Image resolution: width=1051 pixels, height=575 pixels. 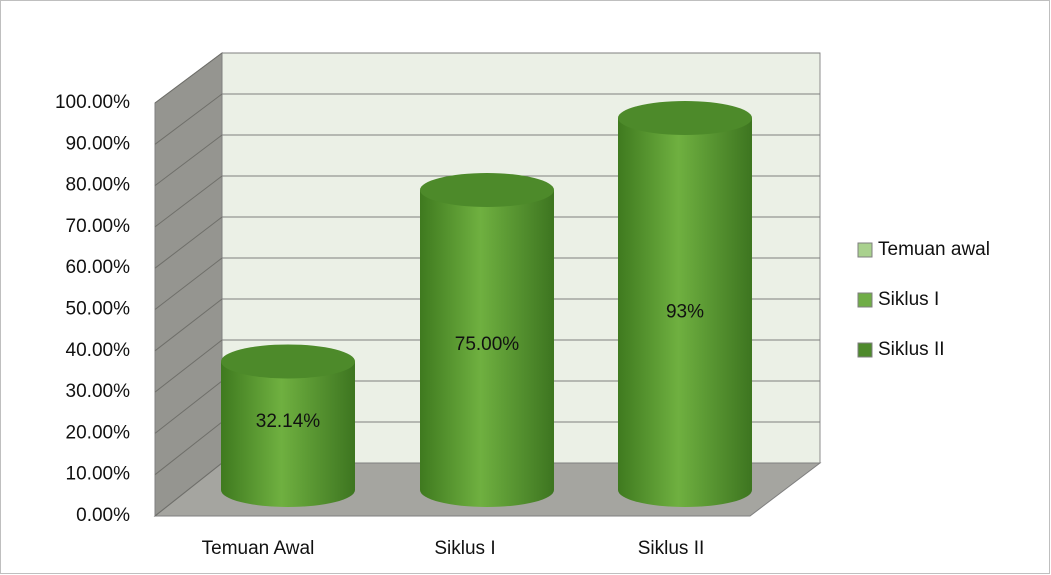 What do you see at coordinates (98, 185) in the screenshot?
I see `y-tick-label: 80.00%` at bounding box center [98, 185].